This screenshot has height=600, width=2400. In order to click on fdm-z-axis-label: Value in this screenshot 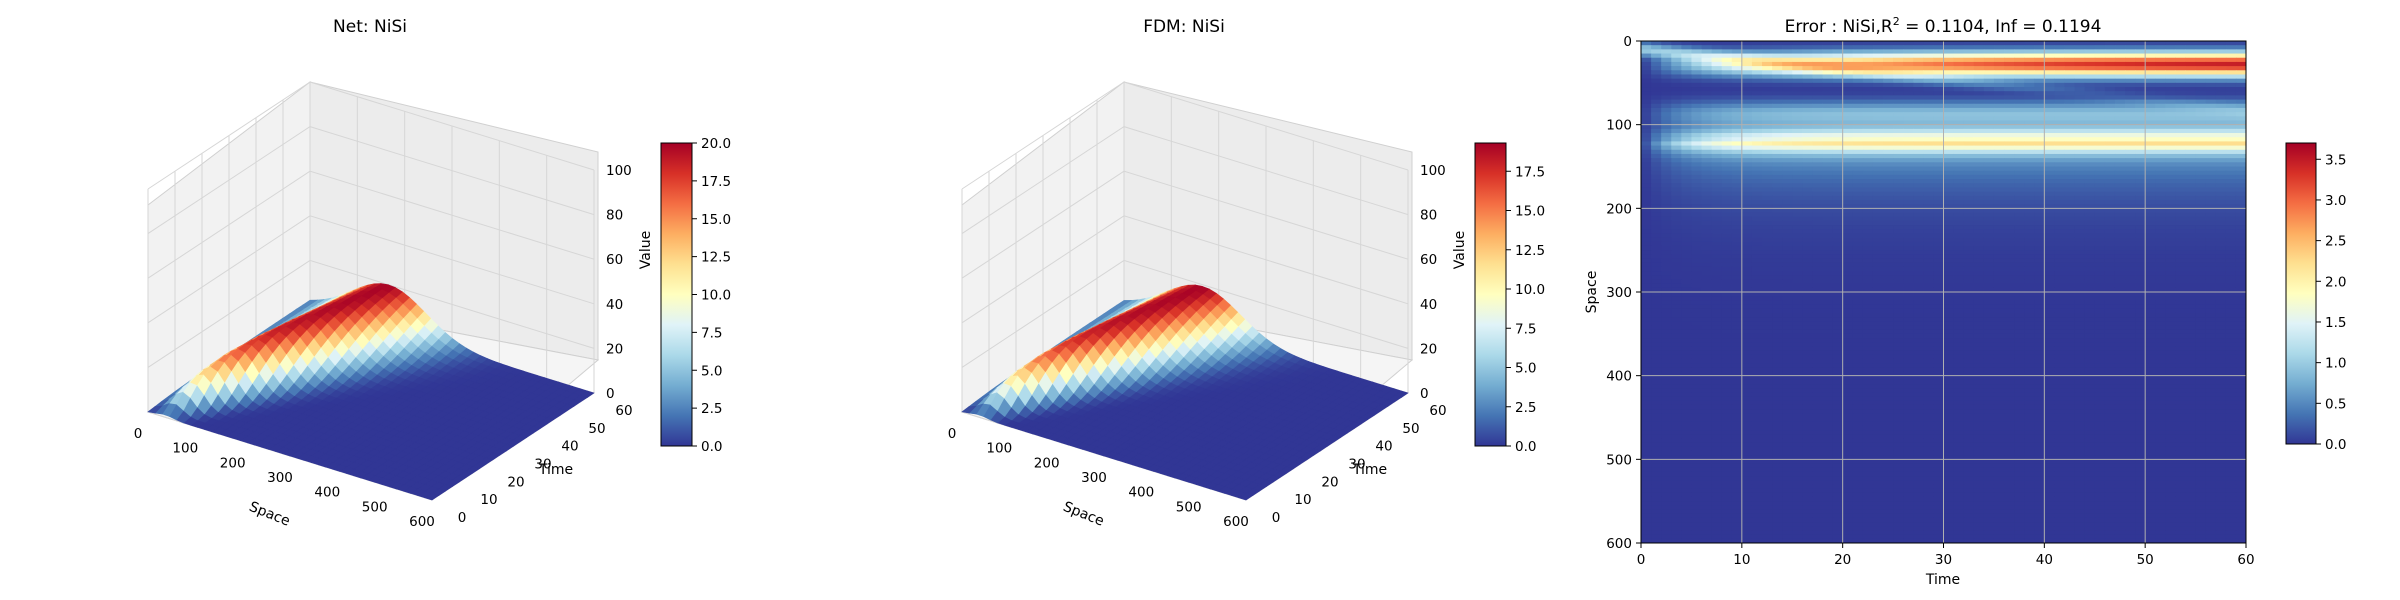, I will do `click(1460, 250)`.